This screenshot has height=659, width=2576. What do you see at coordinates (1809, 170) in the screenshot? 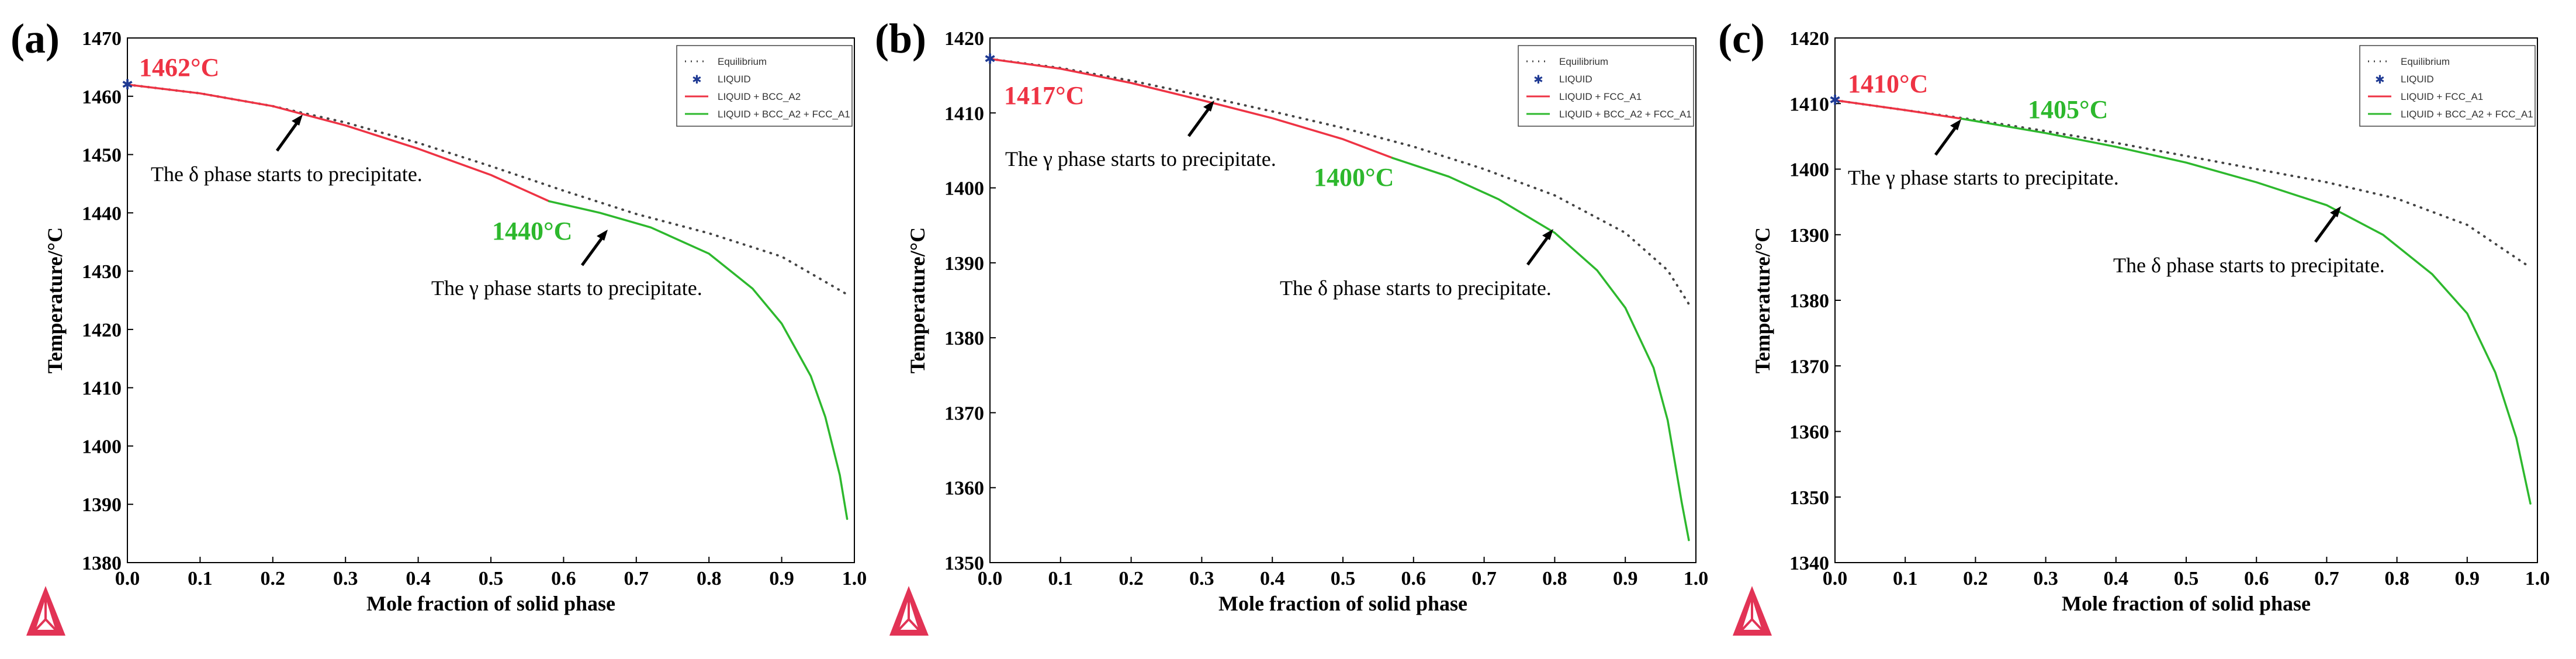
I see `y-tick-label: 1400` at bounding box center [1809, 170].